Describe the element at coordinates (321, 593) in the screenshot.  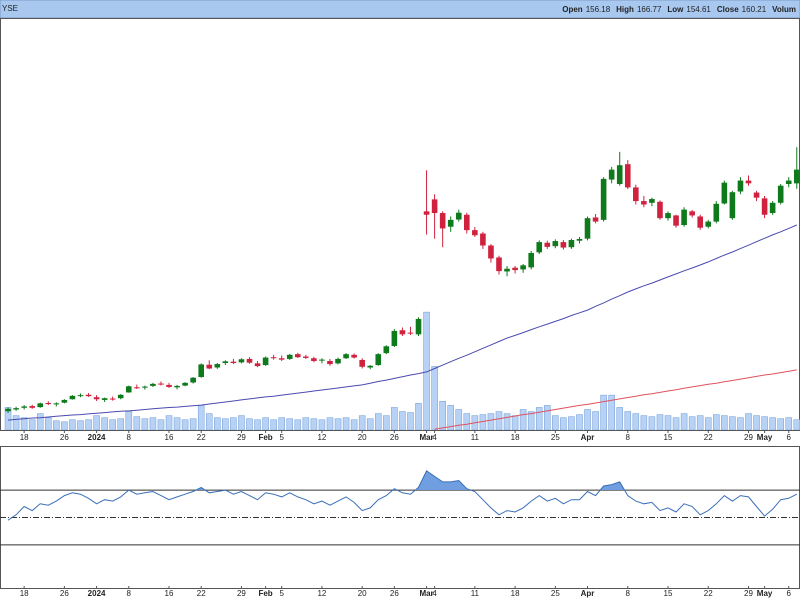
I see `x-tick-label: 12` at that location.